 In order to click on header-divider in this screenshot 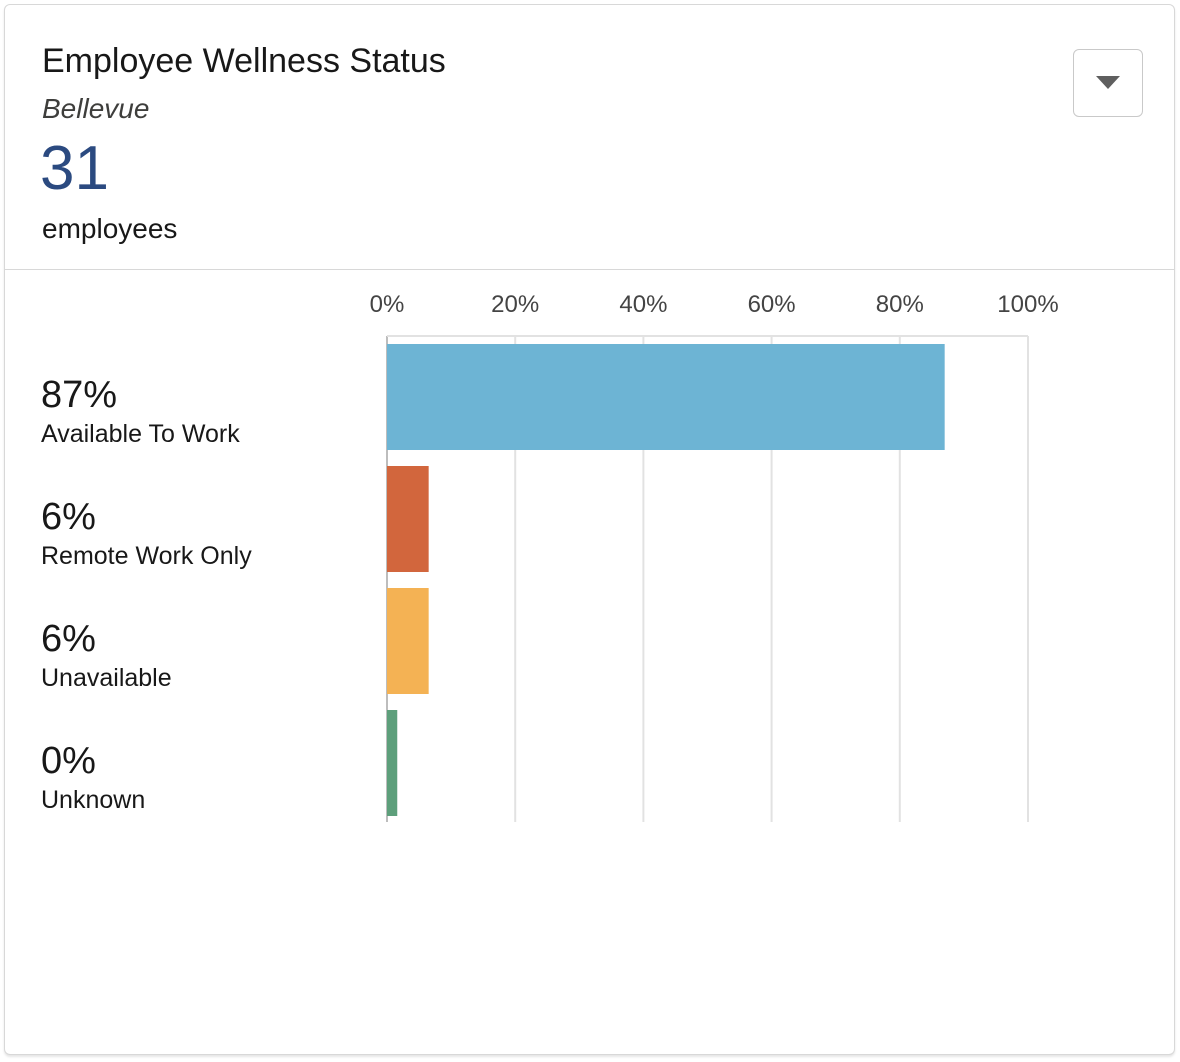, I will do `click(589, 269)`.